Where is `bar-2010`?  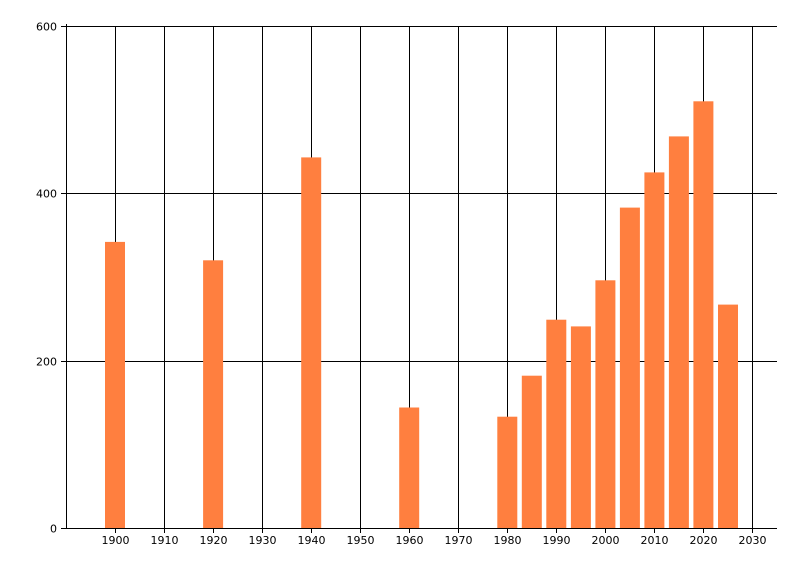
bar-2010 is located at coordinates (654, 350).